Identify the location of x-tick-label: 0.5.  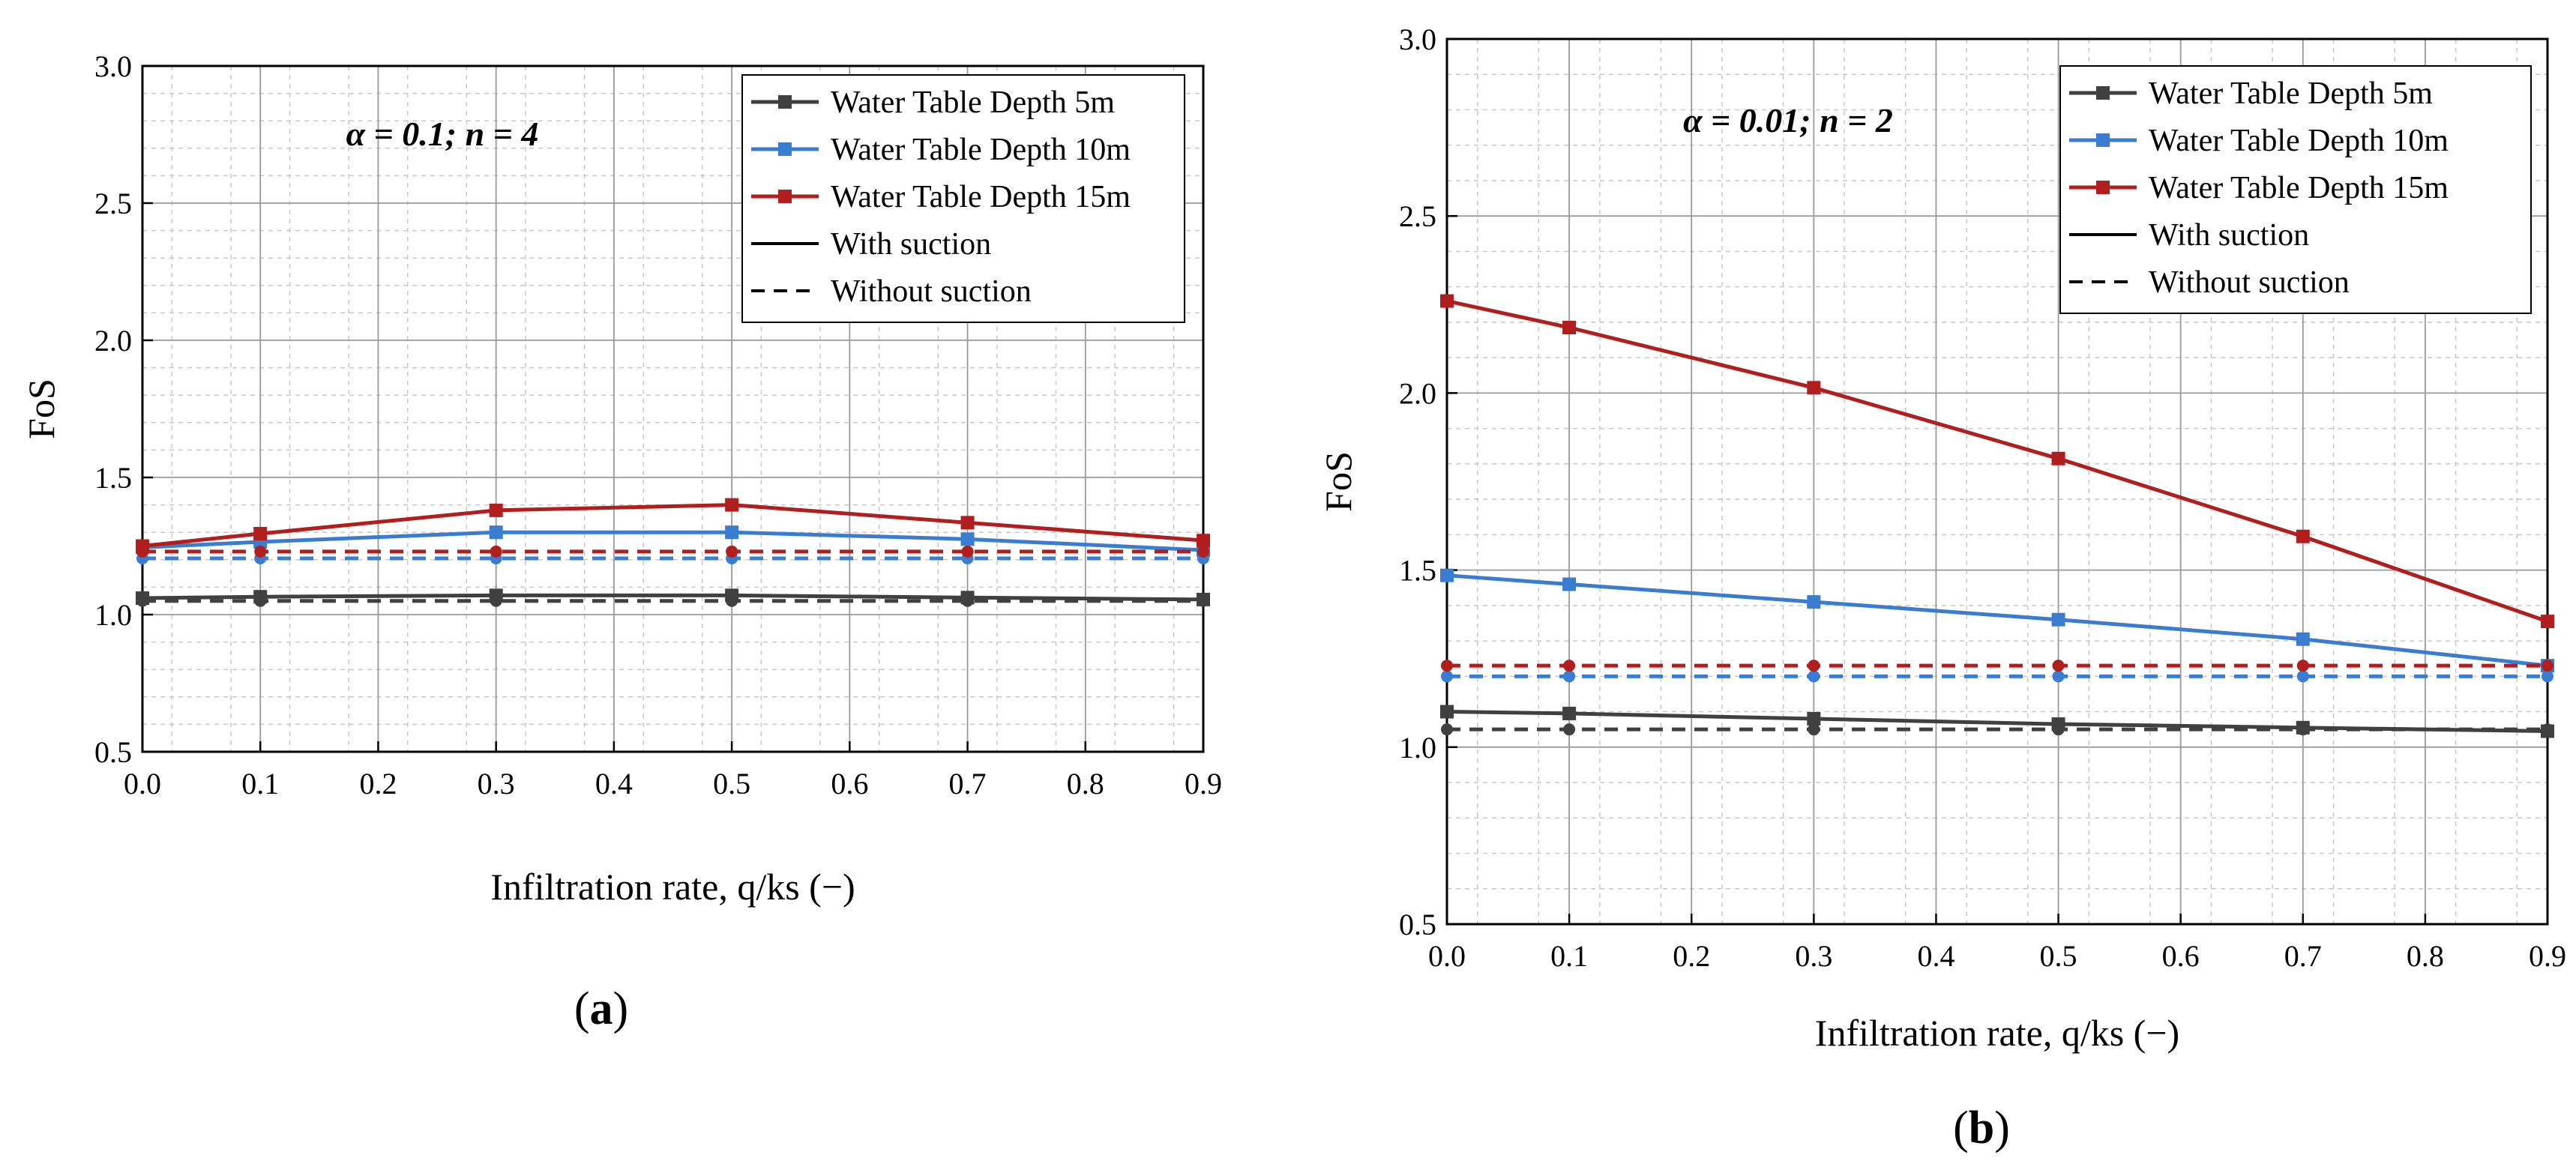
(731, 784).